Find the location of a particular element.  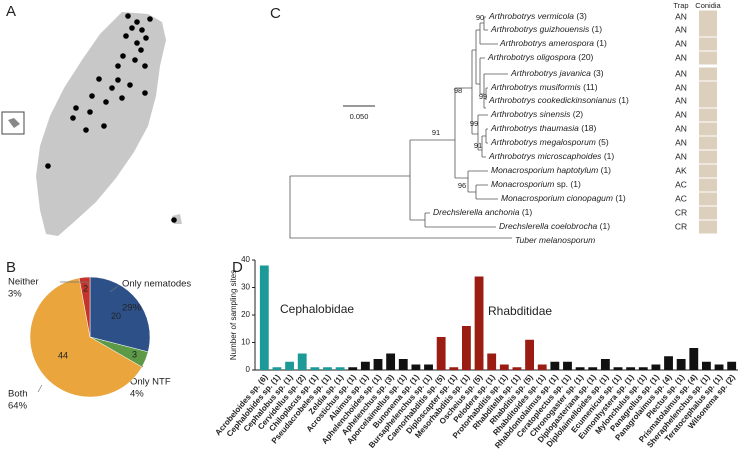

taxon-name: Arthrobotrys vermicola is located at coordinates (531, 16).